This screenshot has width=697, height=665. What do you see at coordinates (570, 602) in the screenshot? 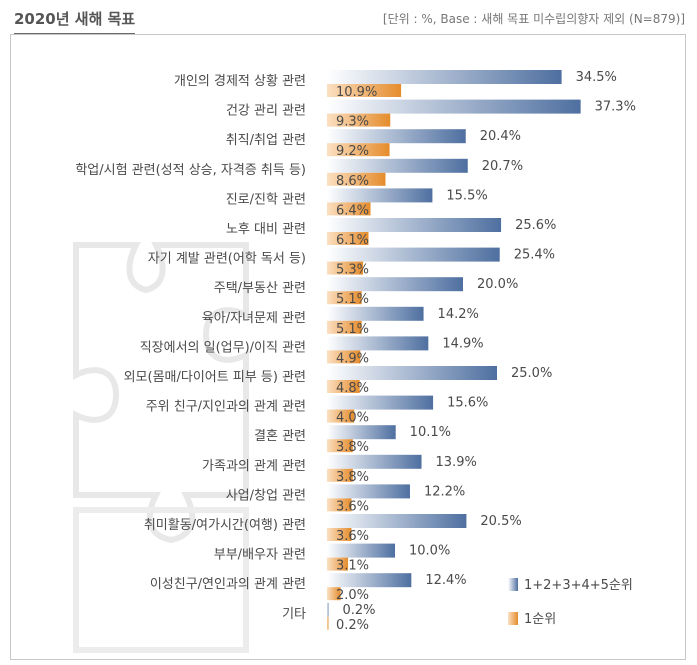
I see `legend: 1+2+3+4+5순위 1순위` at bounding box center [570, 602].